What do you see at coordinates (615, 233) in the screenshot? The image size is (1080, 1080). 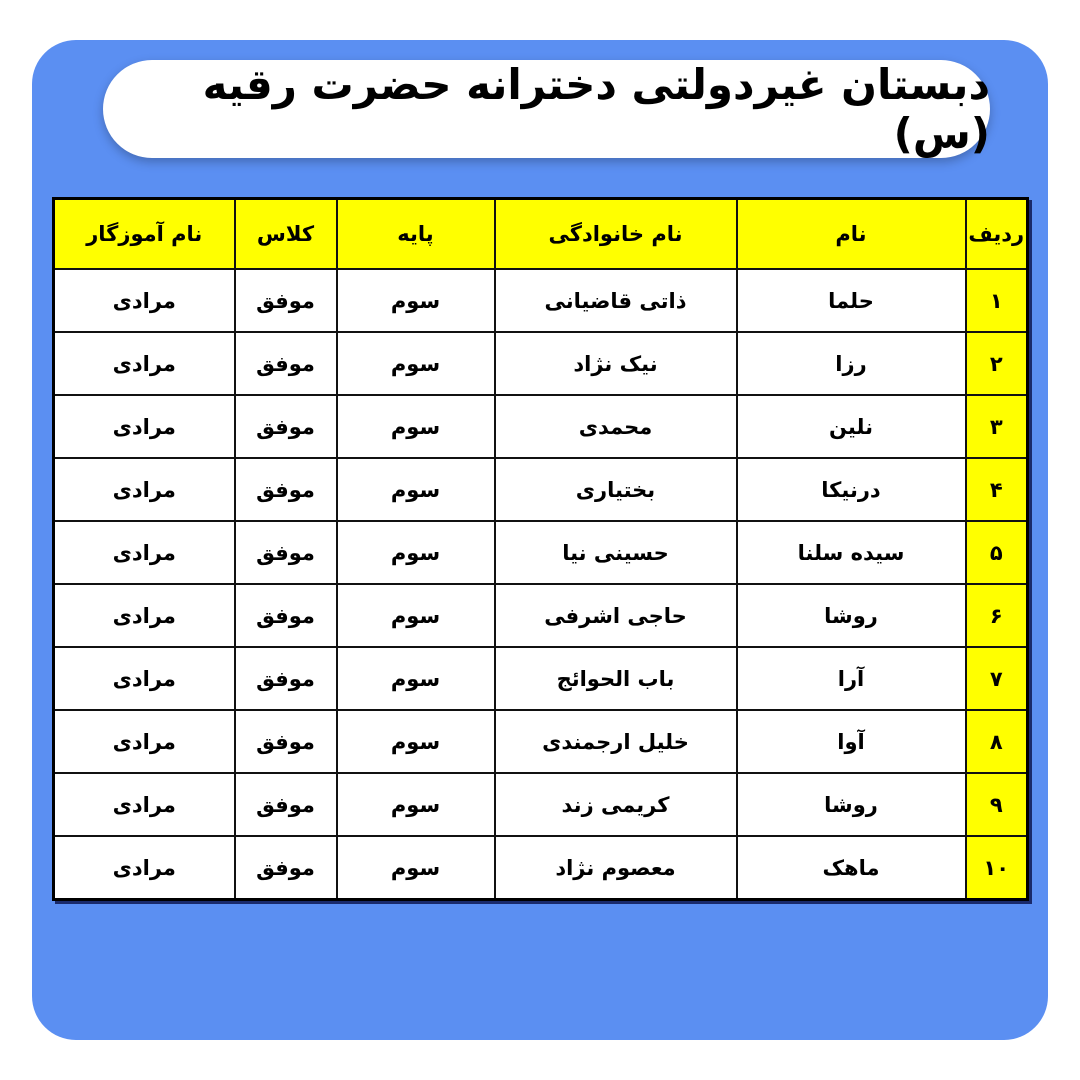 I see `header-last-name: نام خانوادگی` at bounding box center [615, 233].